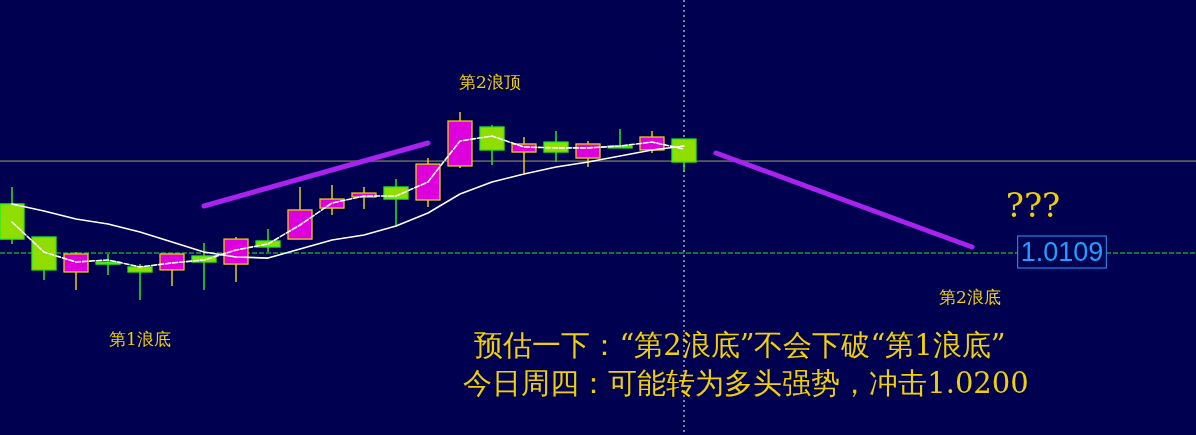 The image size is (1196, 435). Describe the element at coordinates (1062, 252) in the screenshot. I see `annotation: 1.0109` at that location.